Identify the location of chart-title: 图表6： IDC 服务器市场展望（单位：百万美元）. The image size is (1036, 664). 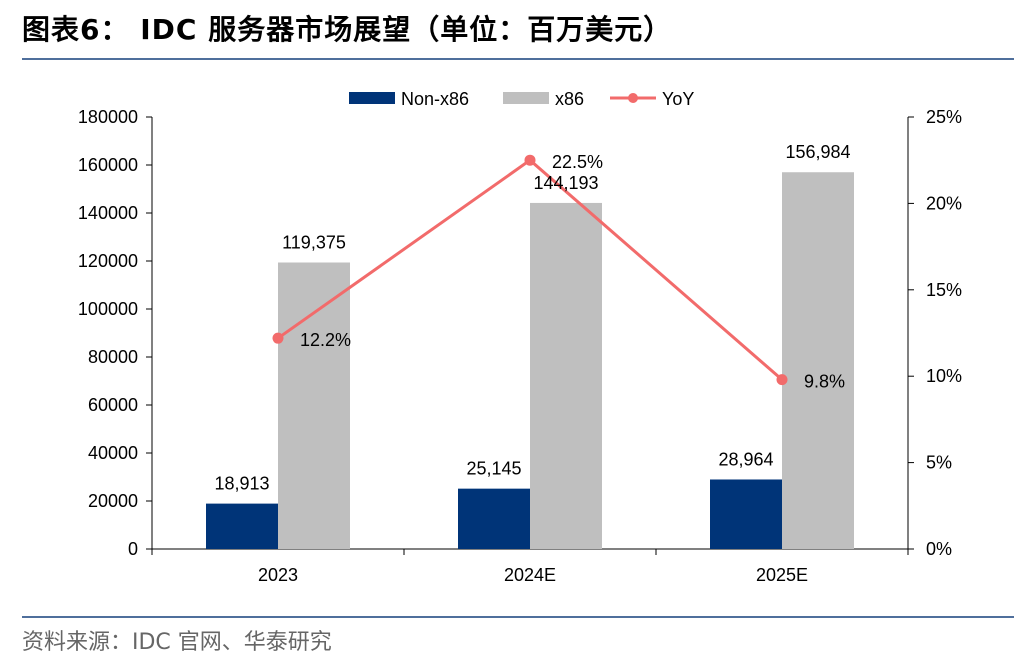
(347, 29).